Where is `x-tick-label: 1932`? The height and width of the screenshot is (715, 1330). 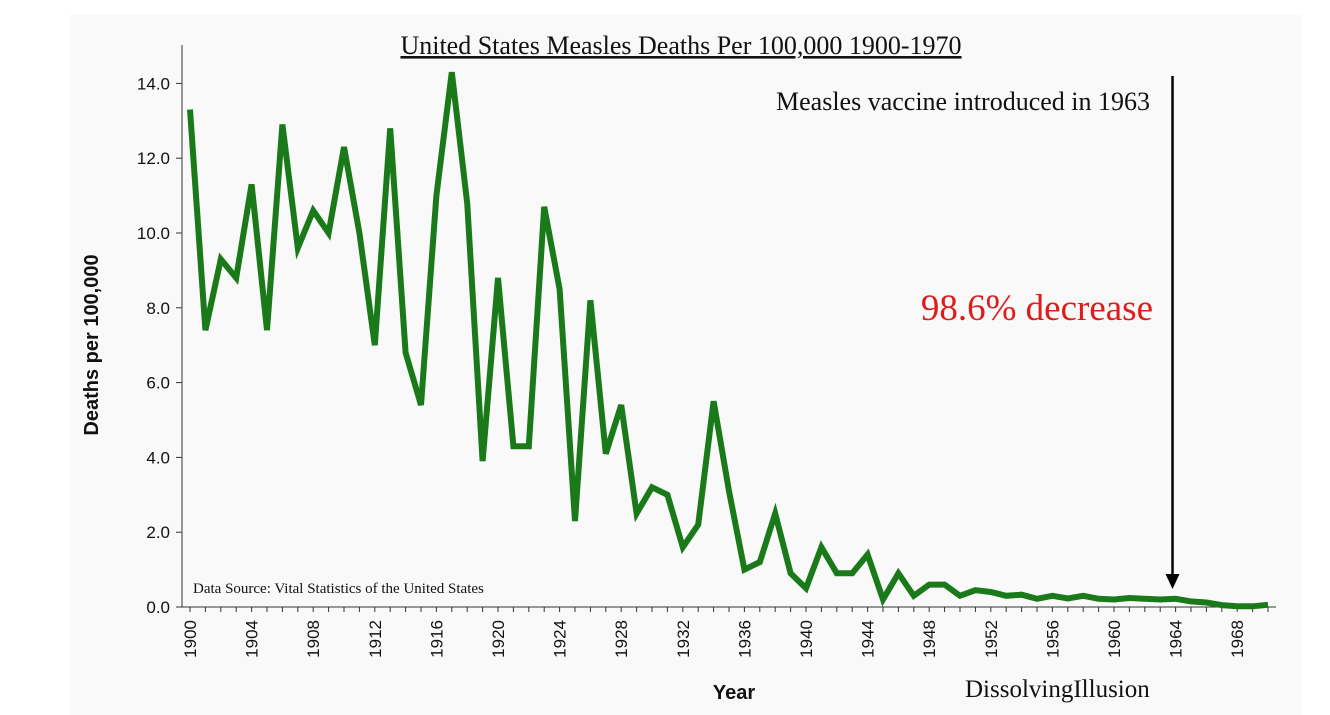
x-tick-label: 1932 is located at coordinates (683, 639).